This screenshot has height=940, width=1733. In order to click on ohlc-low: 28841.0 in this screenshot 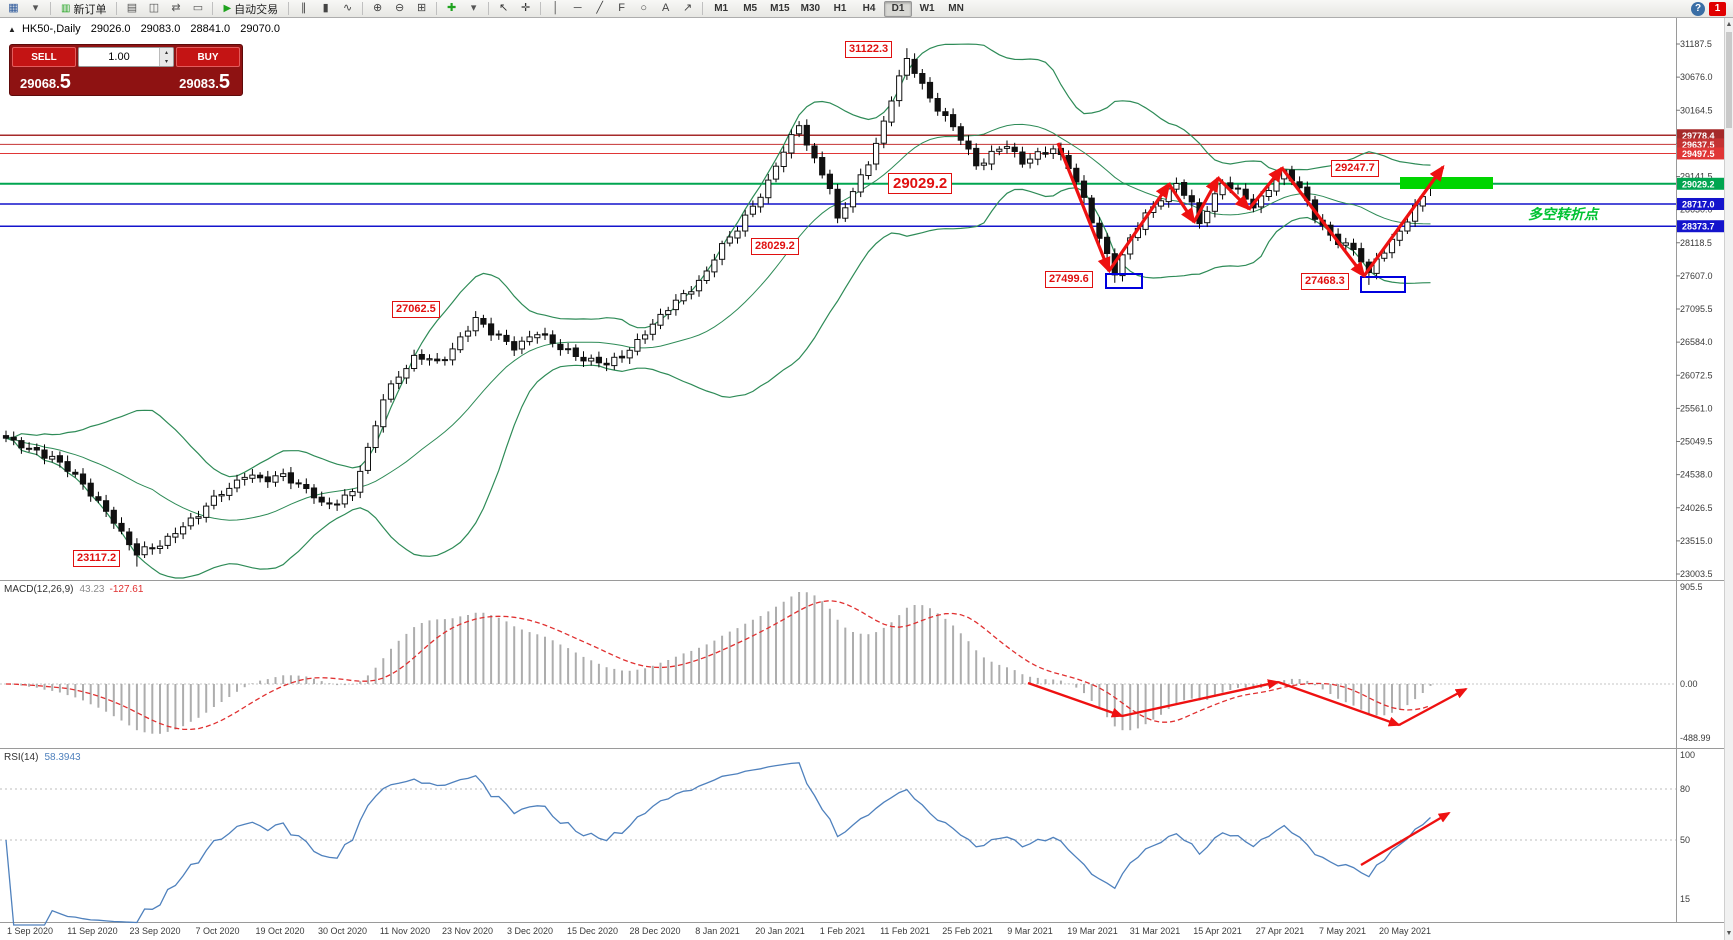, I will do `click(210, 29)`.